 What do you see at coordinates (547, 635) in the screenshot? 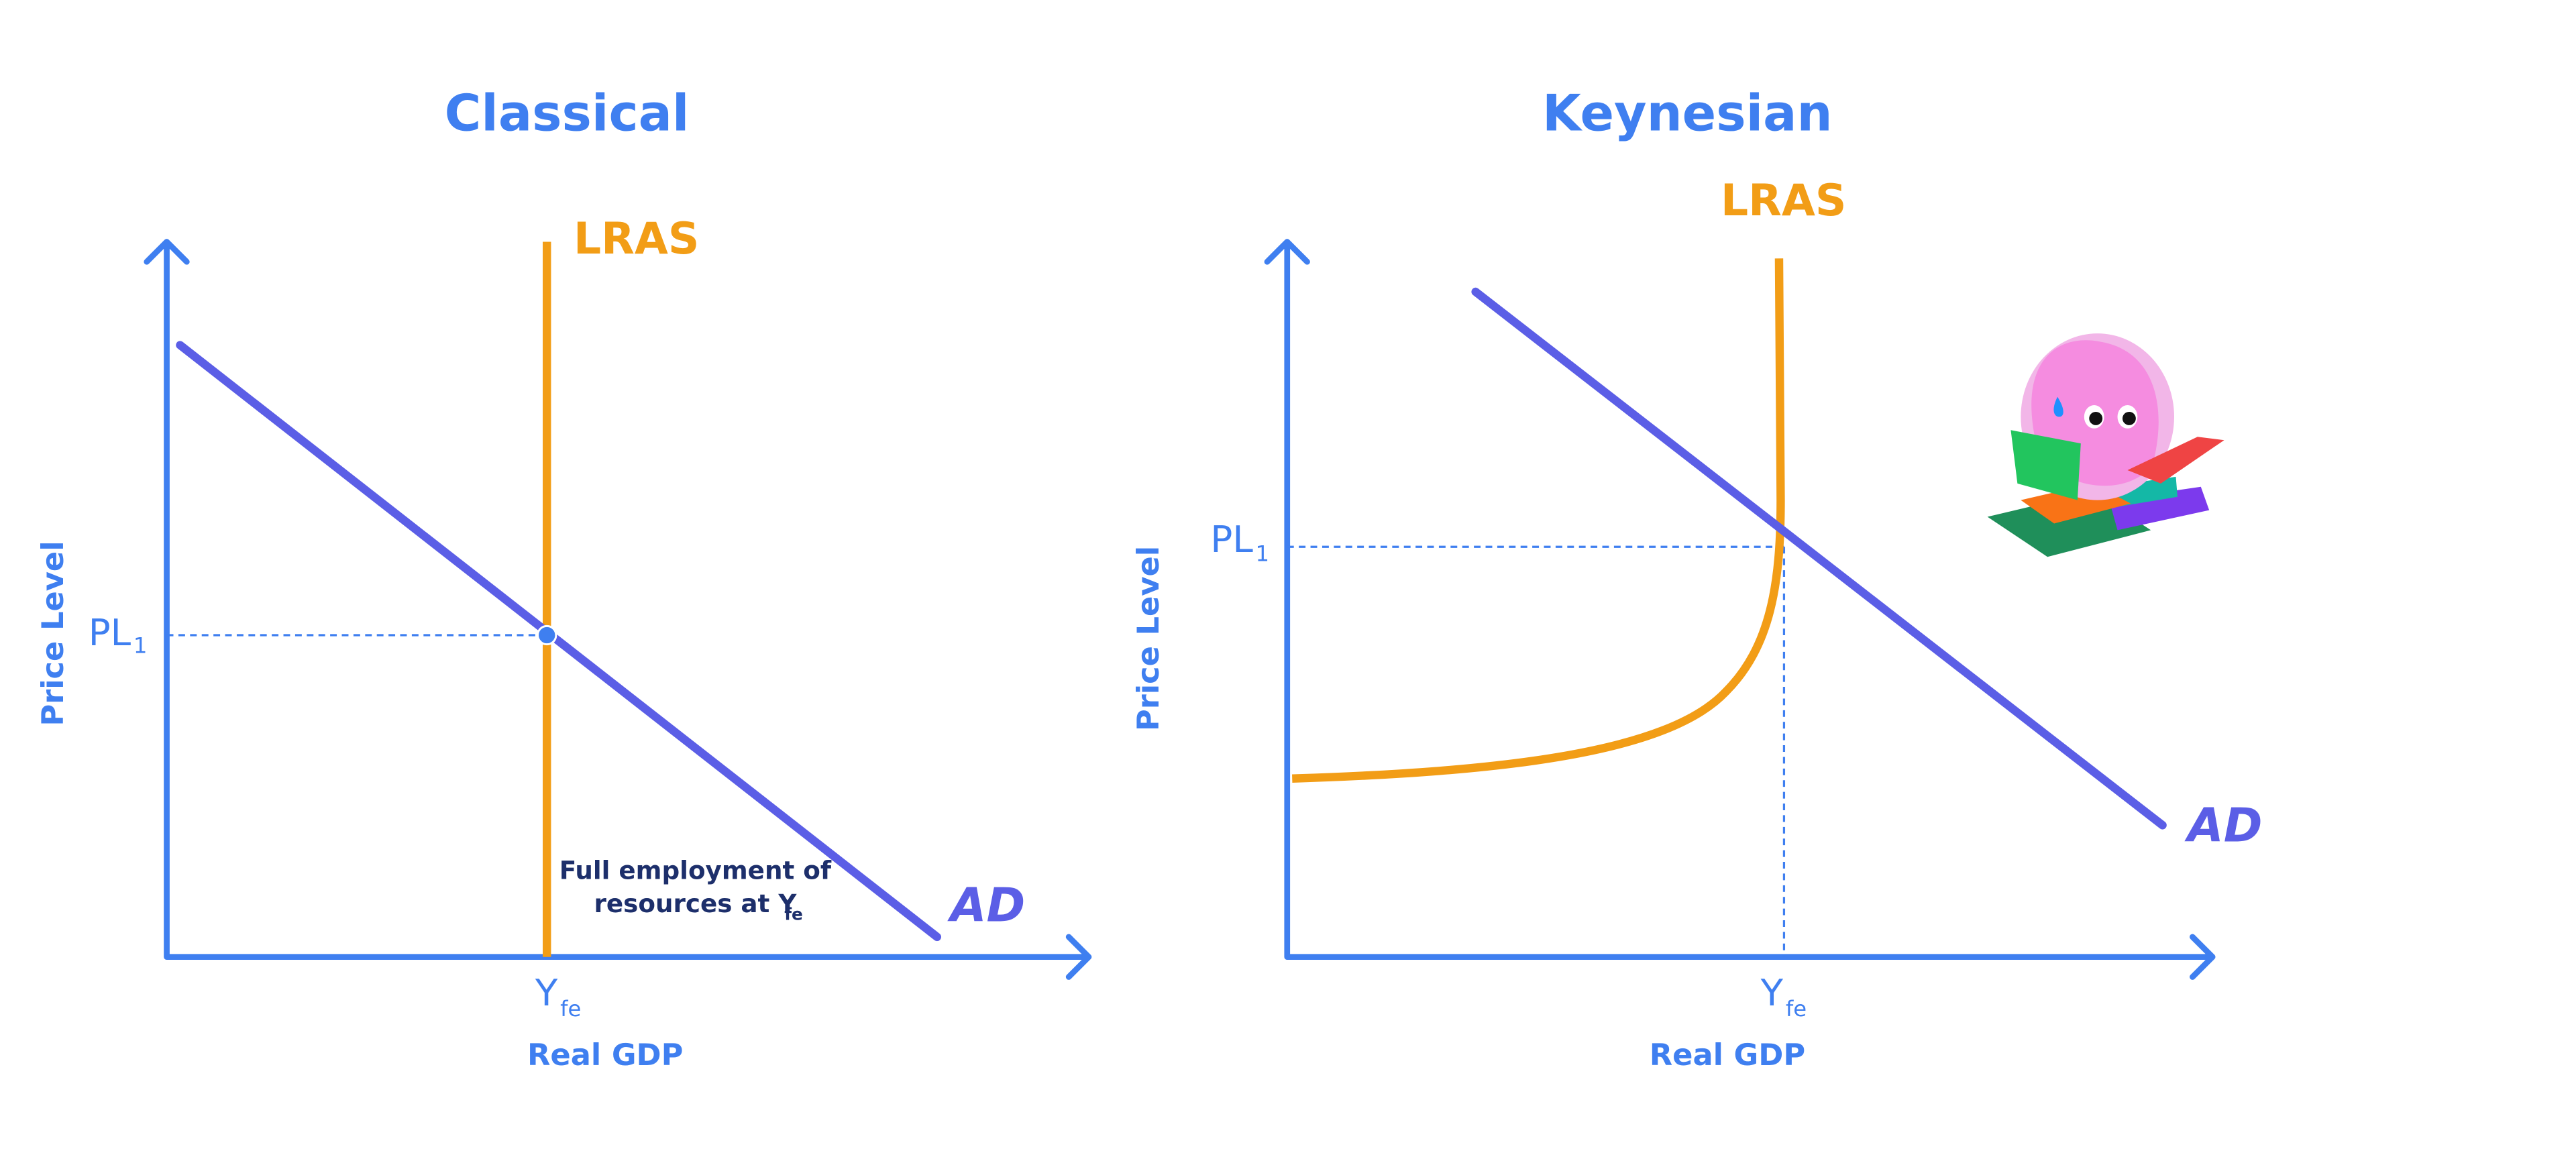
I see `equilibrium-point` at bounding box center [547, 635].